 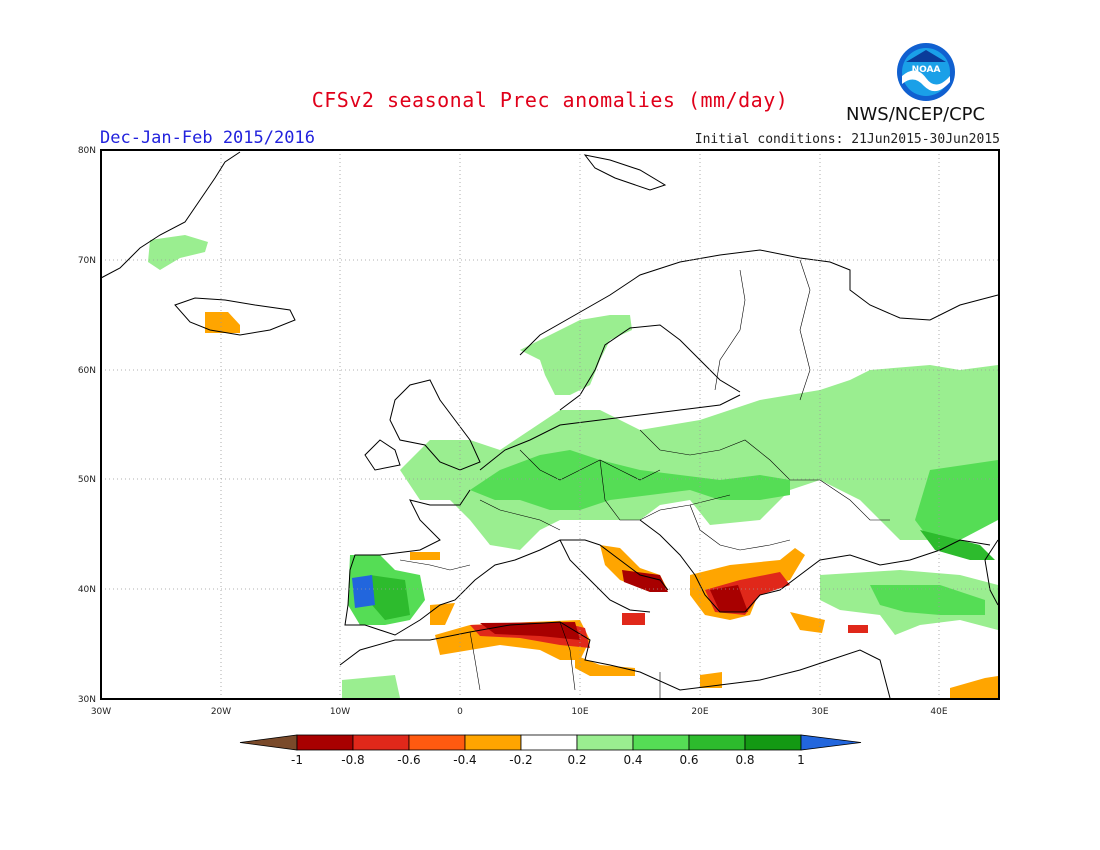 What do you see at coordinates (87, 590) in the screenshot?
I see `lat-tick: 40N` at bounding box center [87, 590].